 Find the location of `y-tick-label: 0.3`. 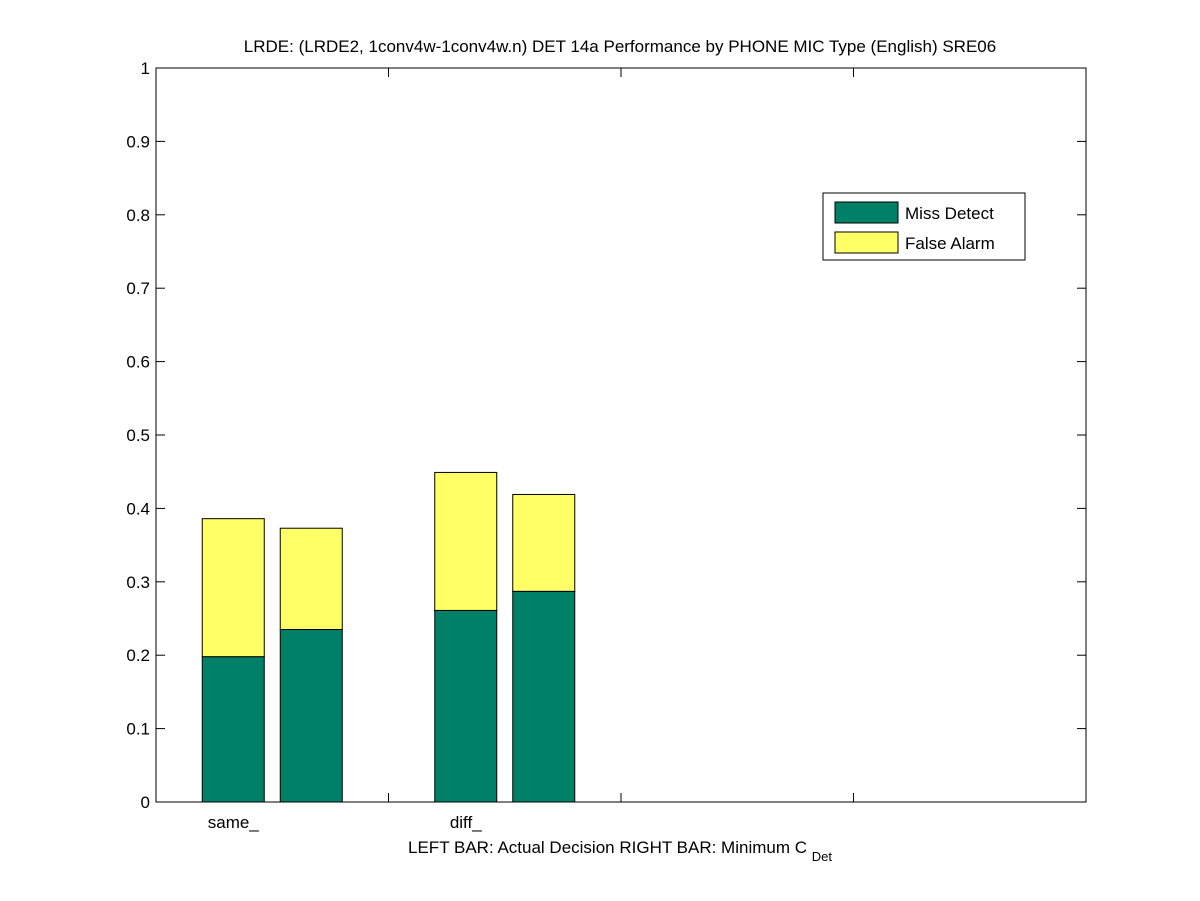

y-tick-label: 0.3 is located at coordinates (138, 582).